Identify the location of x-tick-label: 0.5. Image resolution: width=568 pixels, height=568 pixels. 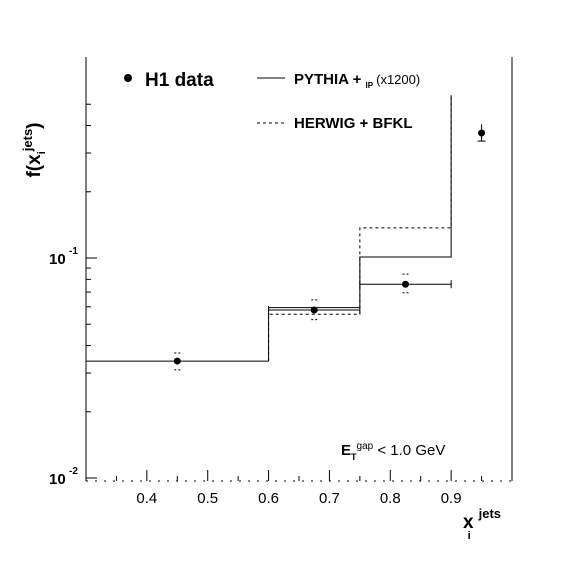
(207, 498).